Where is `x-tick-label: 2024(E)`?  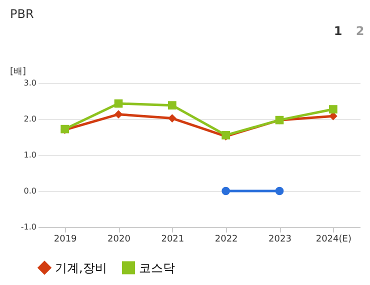
x-tick-label: 2024(E) is located at coordinates (334, 239).